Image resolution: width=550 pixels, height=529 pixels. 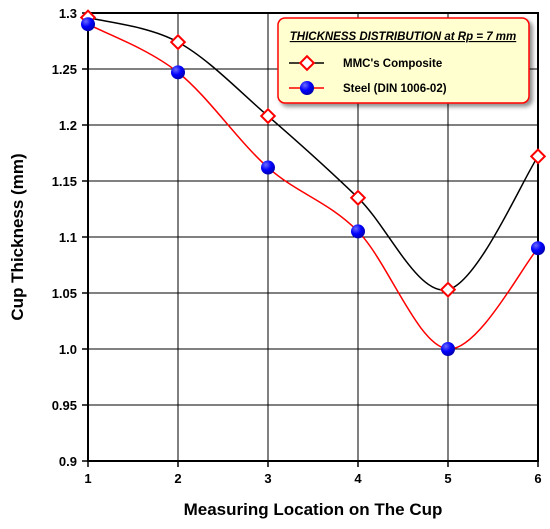 I want to click on legend-label-composite: MMC's Composite, so click(x=392, y=64).